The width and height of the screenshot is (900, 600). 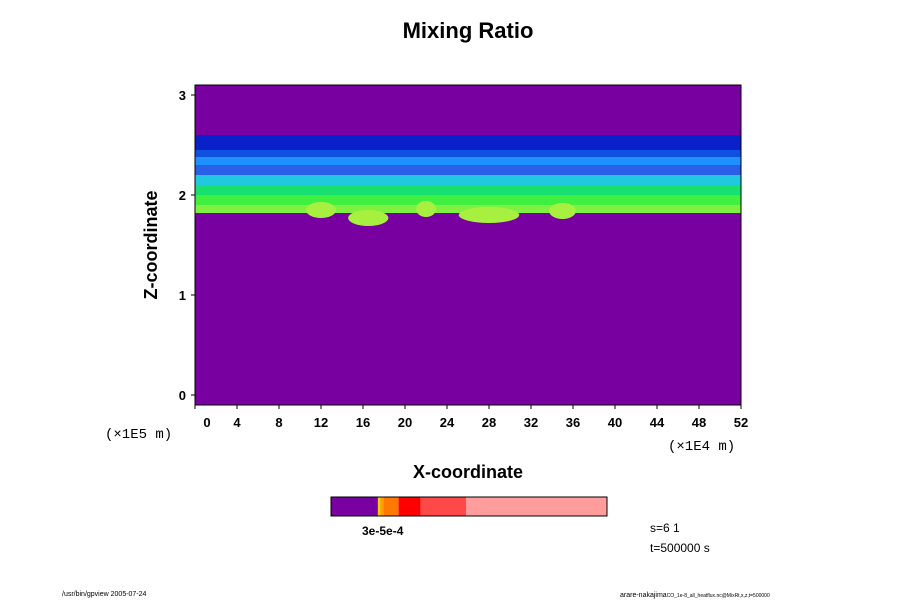 What do you see at coordinates (187, 245) in the screenshot?
I see `y-axis-ticks: 0 1 2 3` at bounding box center [187, 245].